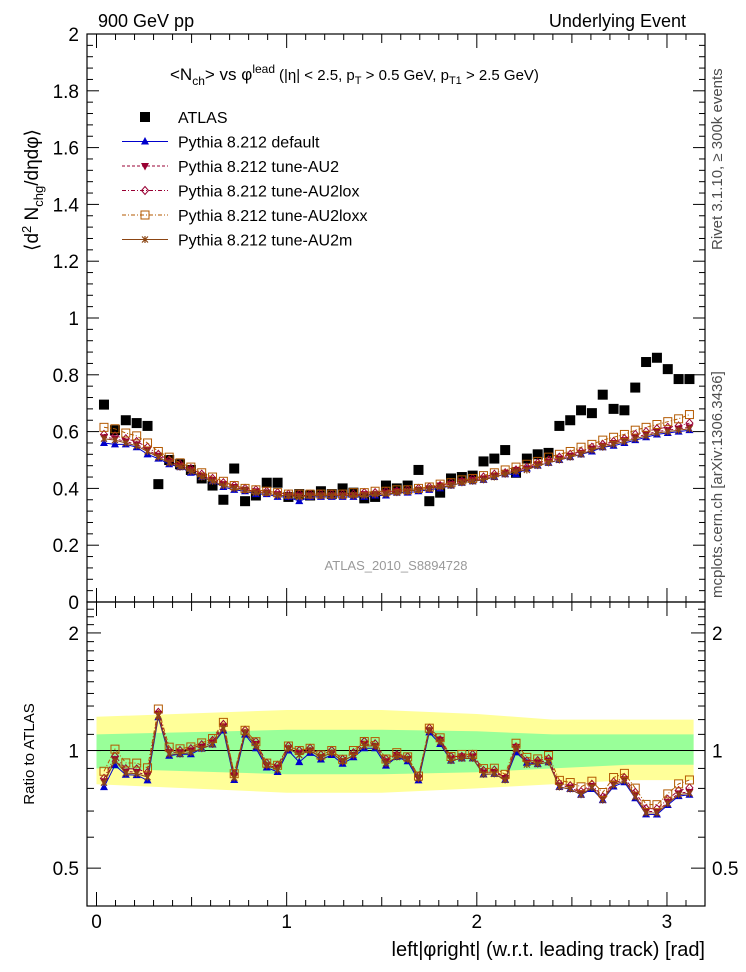 The height and width of the screenshot is (972, 746). Describe the element at coordinates (717, 159) in the screenshot. I see `rivet-version-text: Rivet 3.1.10, ≥ 300k events` at that location.